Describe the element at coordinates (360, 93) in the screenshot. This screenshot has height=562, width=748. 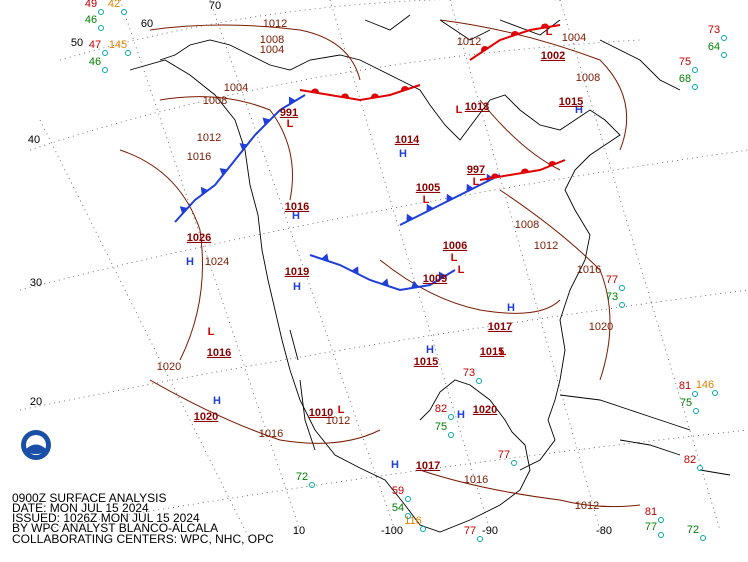
I see `front-line` at that location.